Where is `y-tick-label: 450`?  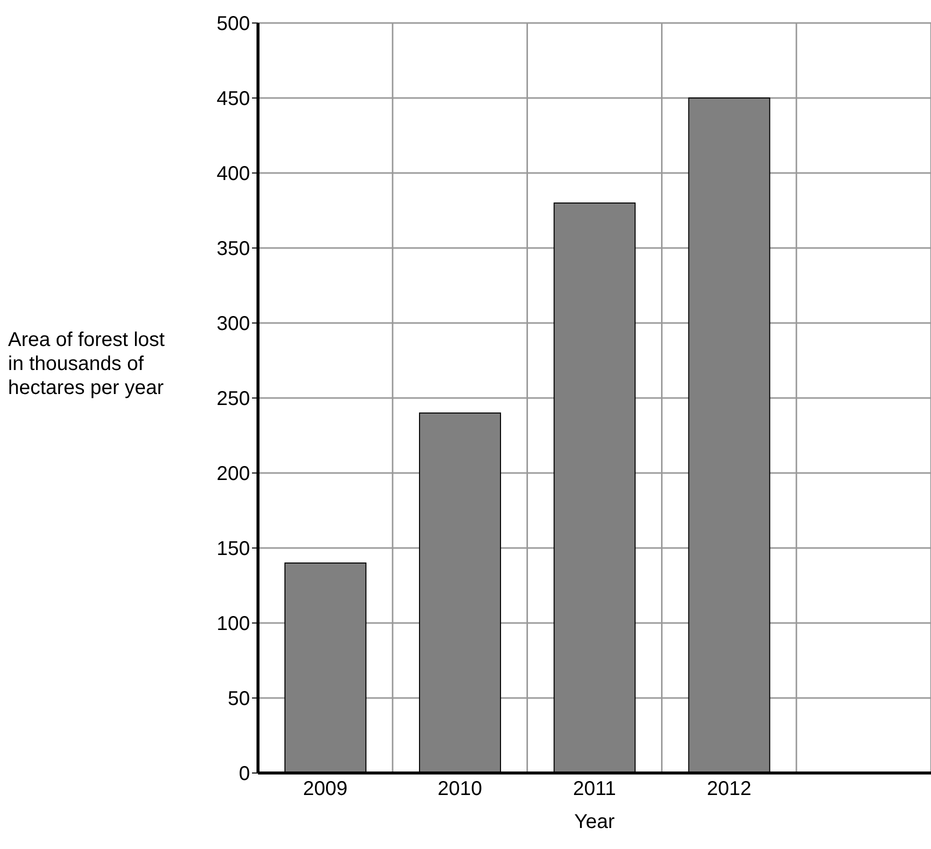 y-tick-label: 450 is located at coordinates (233, 99).